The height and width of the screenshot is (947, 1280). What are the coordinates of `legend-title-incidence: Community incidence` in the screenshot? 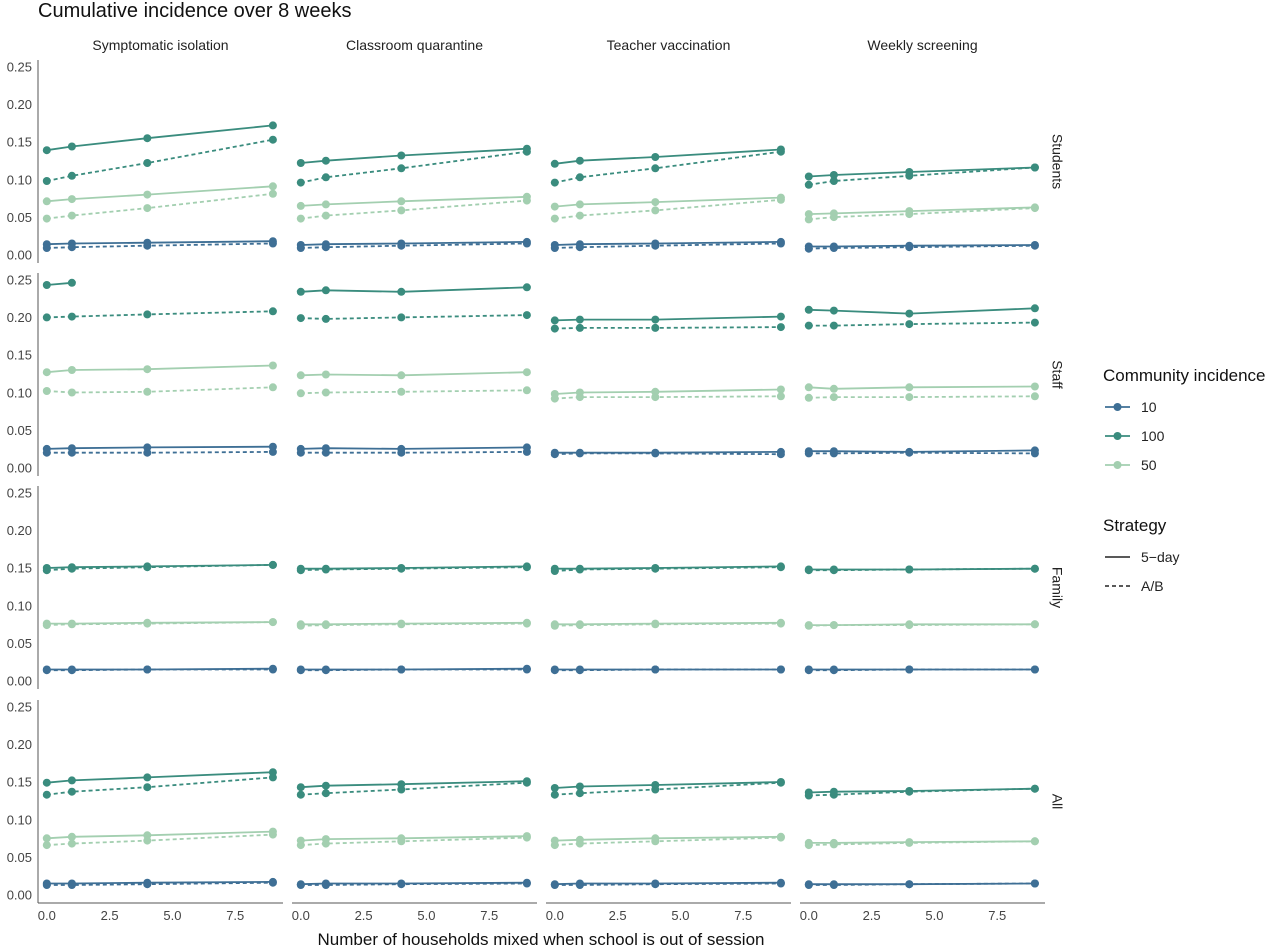 It's located at (1184, 375).